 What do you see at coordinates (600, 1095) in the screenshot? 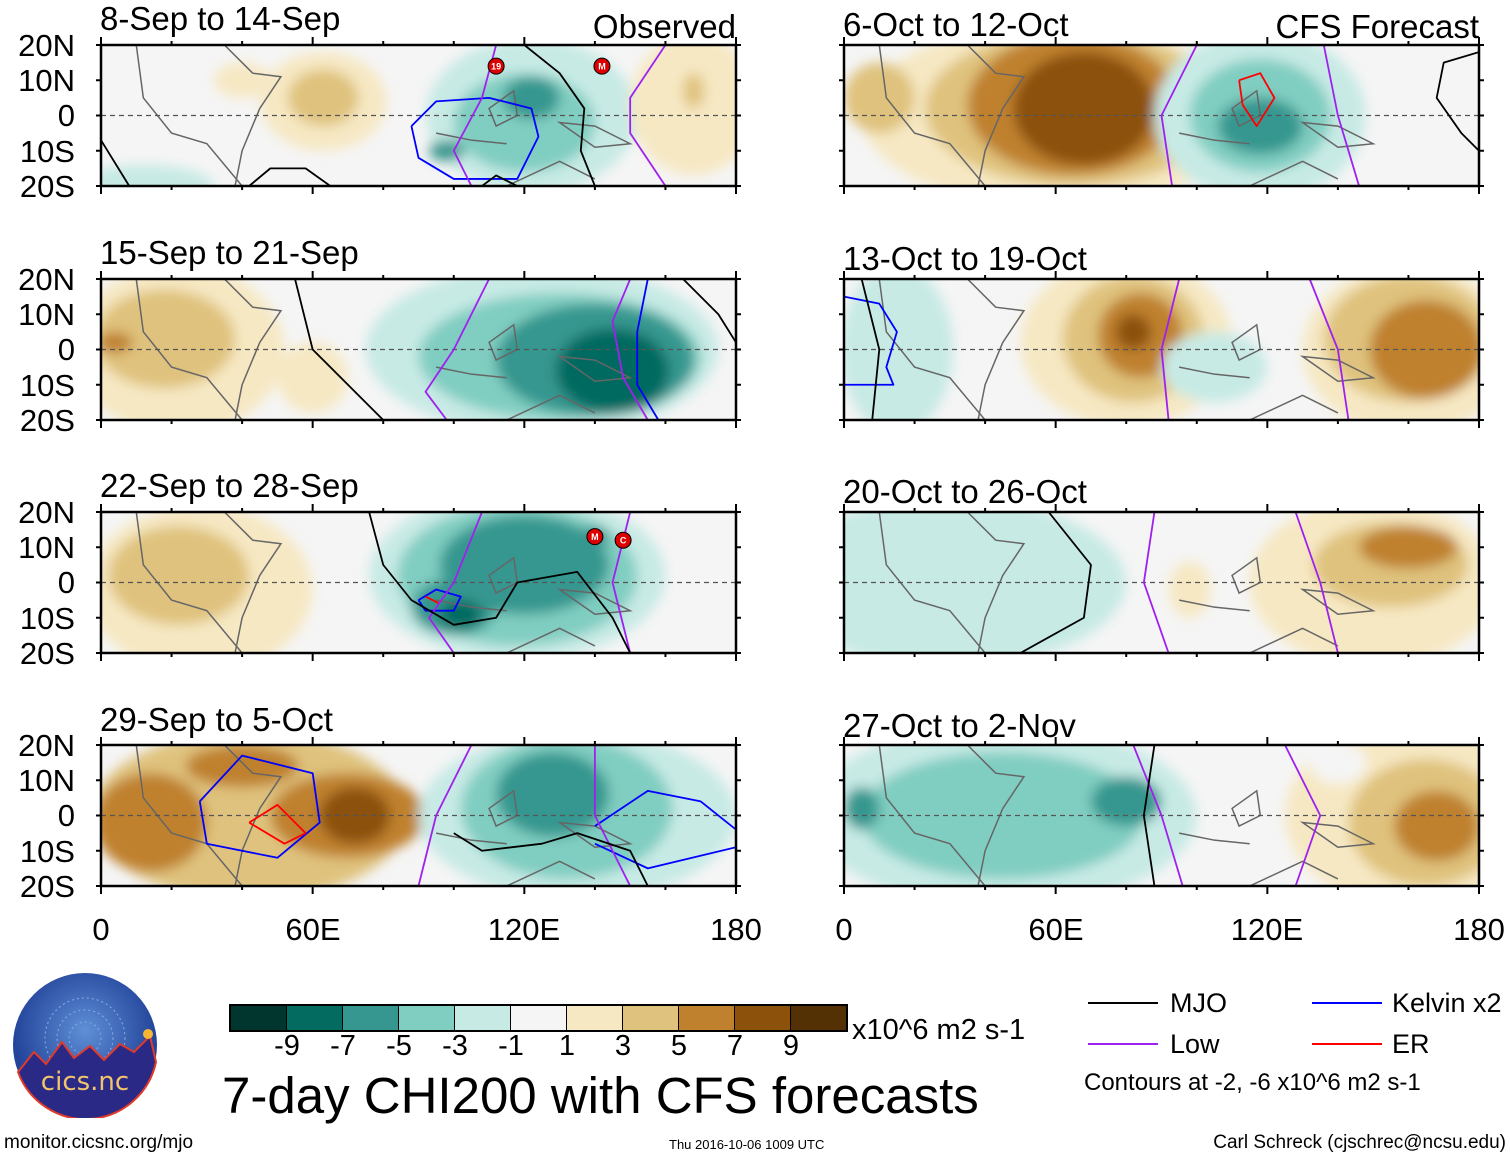
I see `figure-title: 7-day CHI200 with CFS forecasts` at bounding box center [600, 1095].